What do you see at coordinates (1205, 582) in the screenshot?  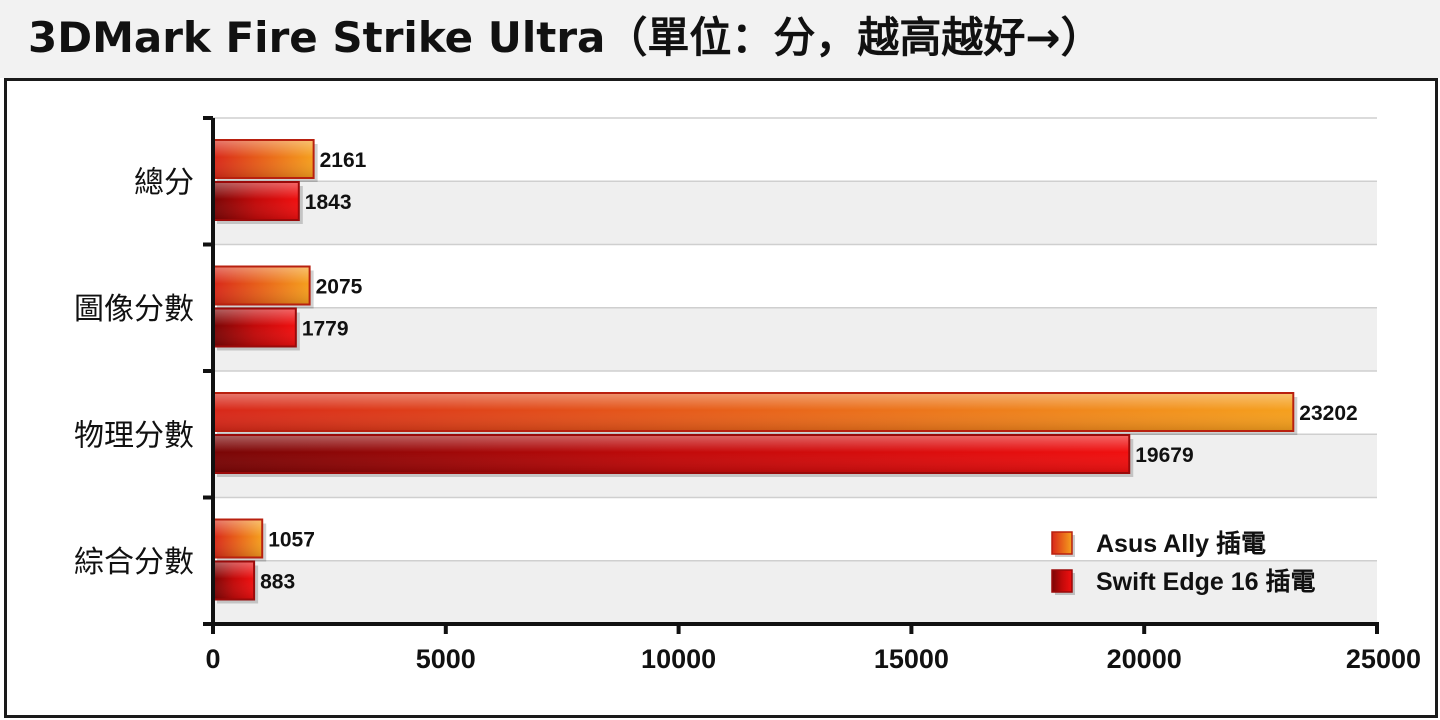 I see `legend-label: Swift Edge 16 插電` at bounding box center [1205, 582].